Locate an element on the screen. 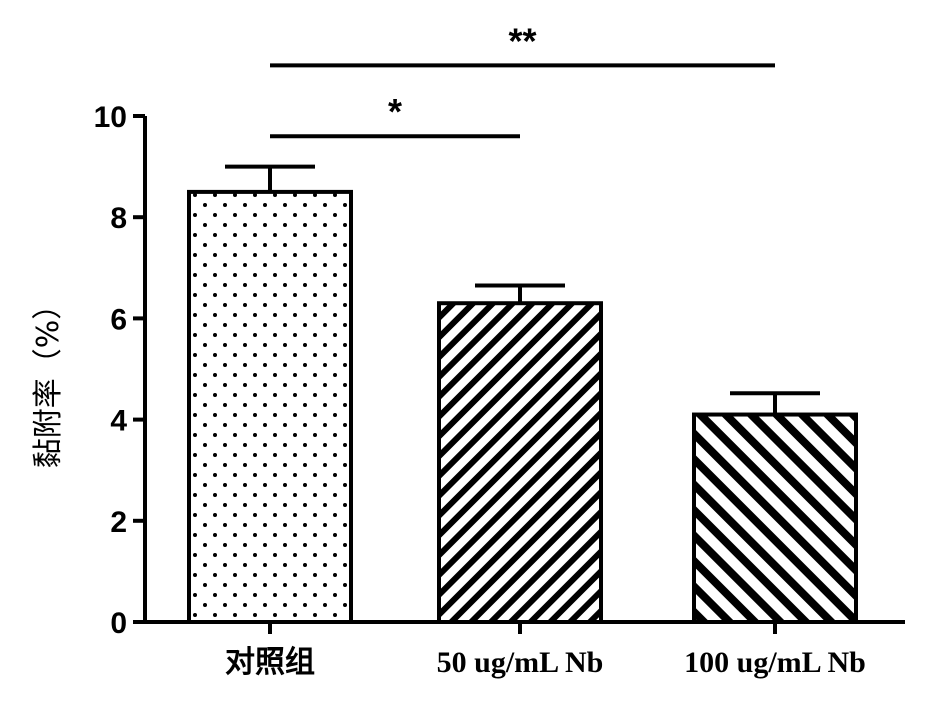 The width and height of the screenshot is (927, 704). x-tick-label: 对照组 is located at coordinates (270, 662).